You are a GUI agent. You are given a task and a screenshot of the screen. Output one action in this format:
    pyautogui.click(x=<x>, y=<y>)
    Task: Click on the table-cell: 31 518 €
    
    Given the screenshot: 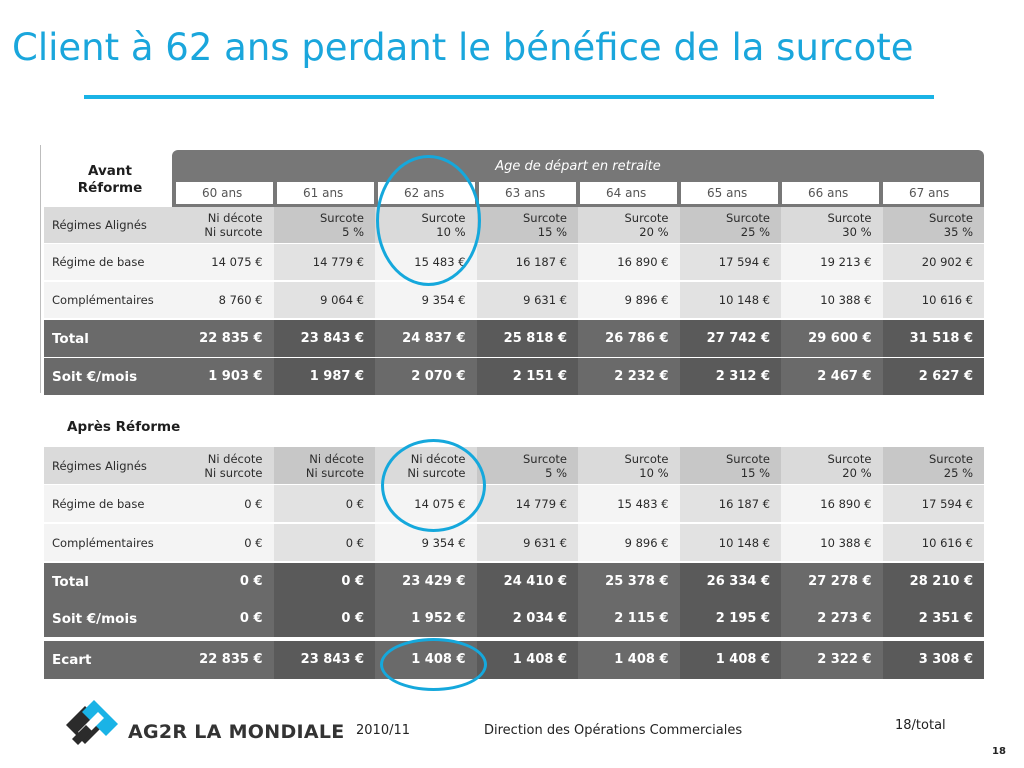 What is the action you would take?
    pyautogui.click(x=933, y=338)
    